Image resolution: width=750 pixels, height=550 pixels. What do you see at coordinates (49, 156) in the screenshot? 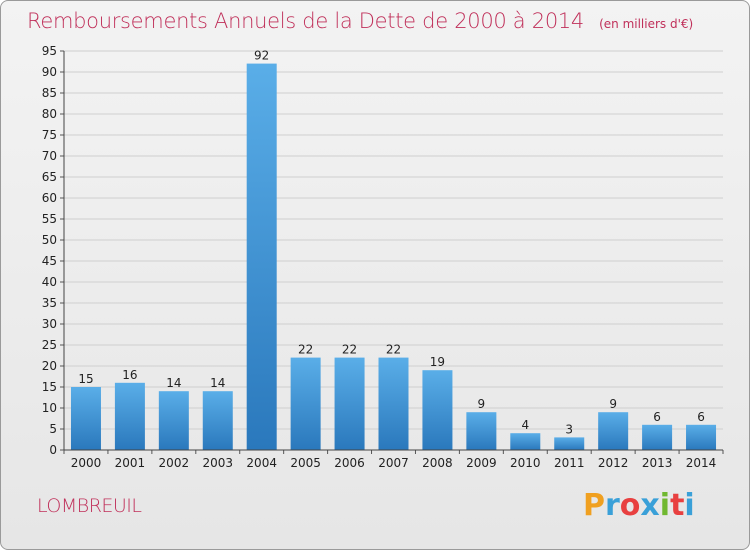
I see `y-tick-label: 70` at bounding box center [49, 156].